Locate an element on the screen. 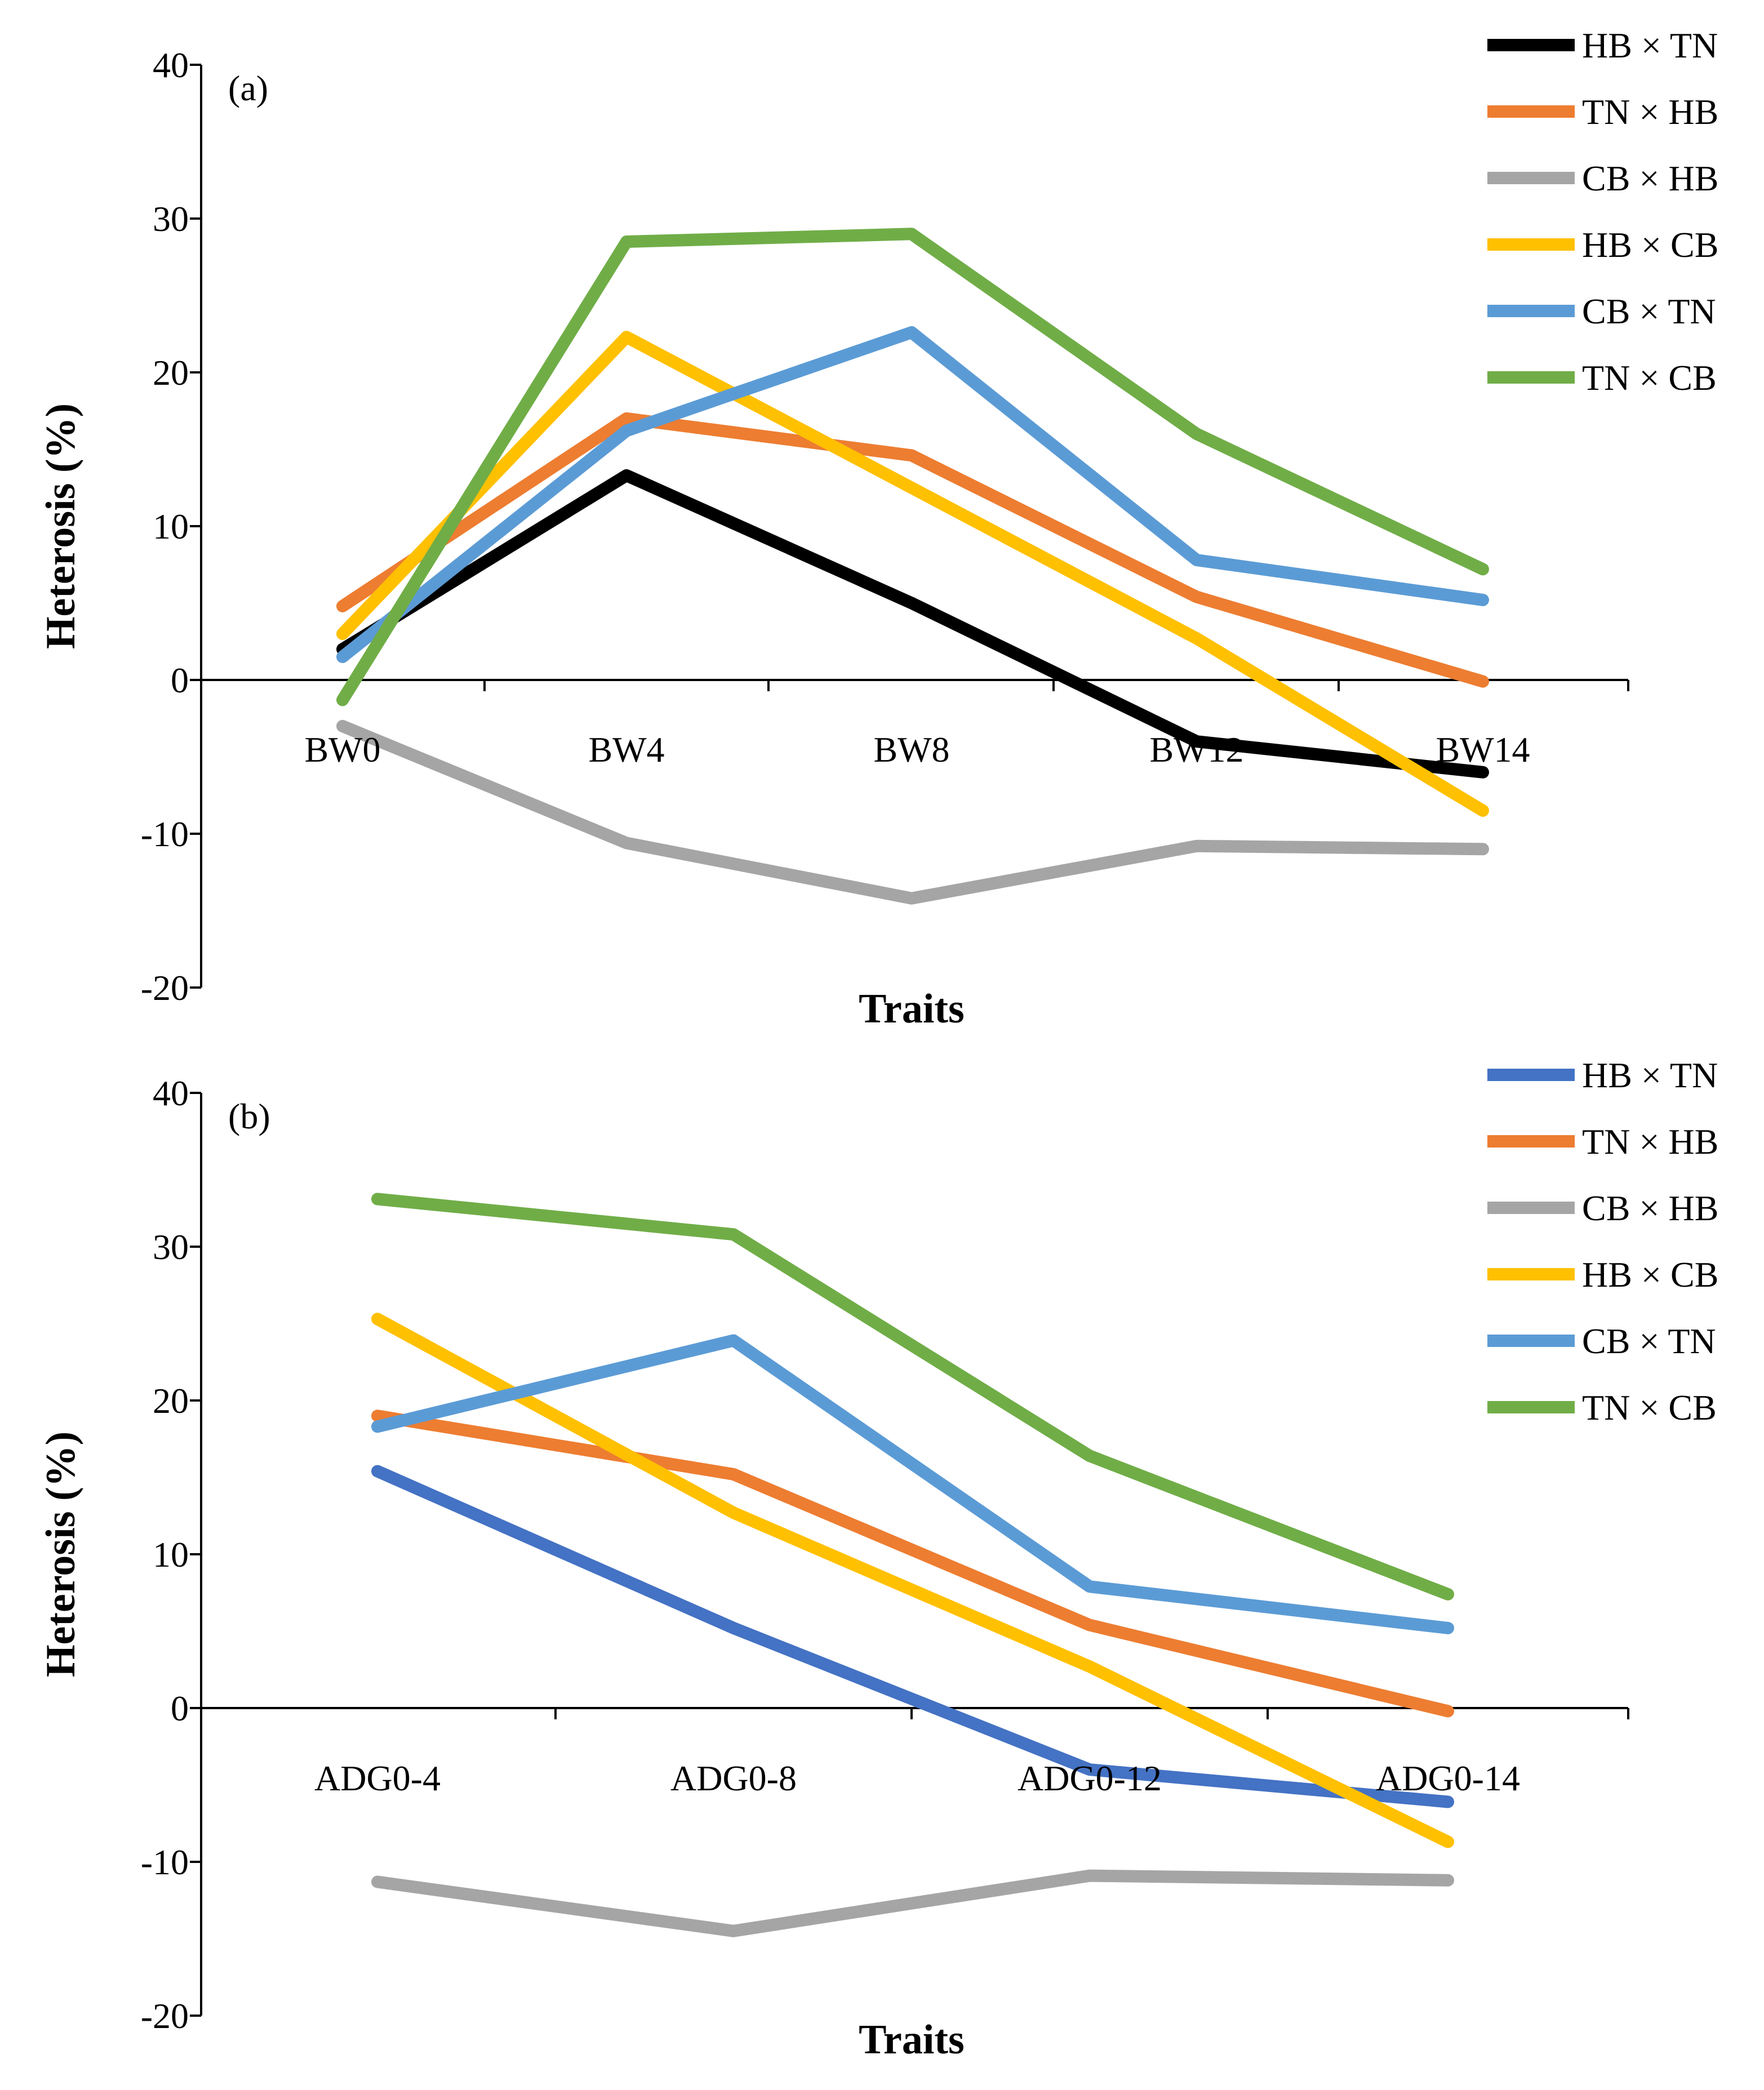  panel-label: (b) is located at coordinates (249, 1116).